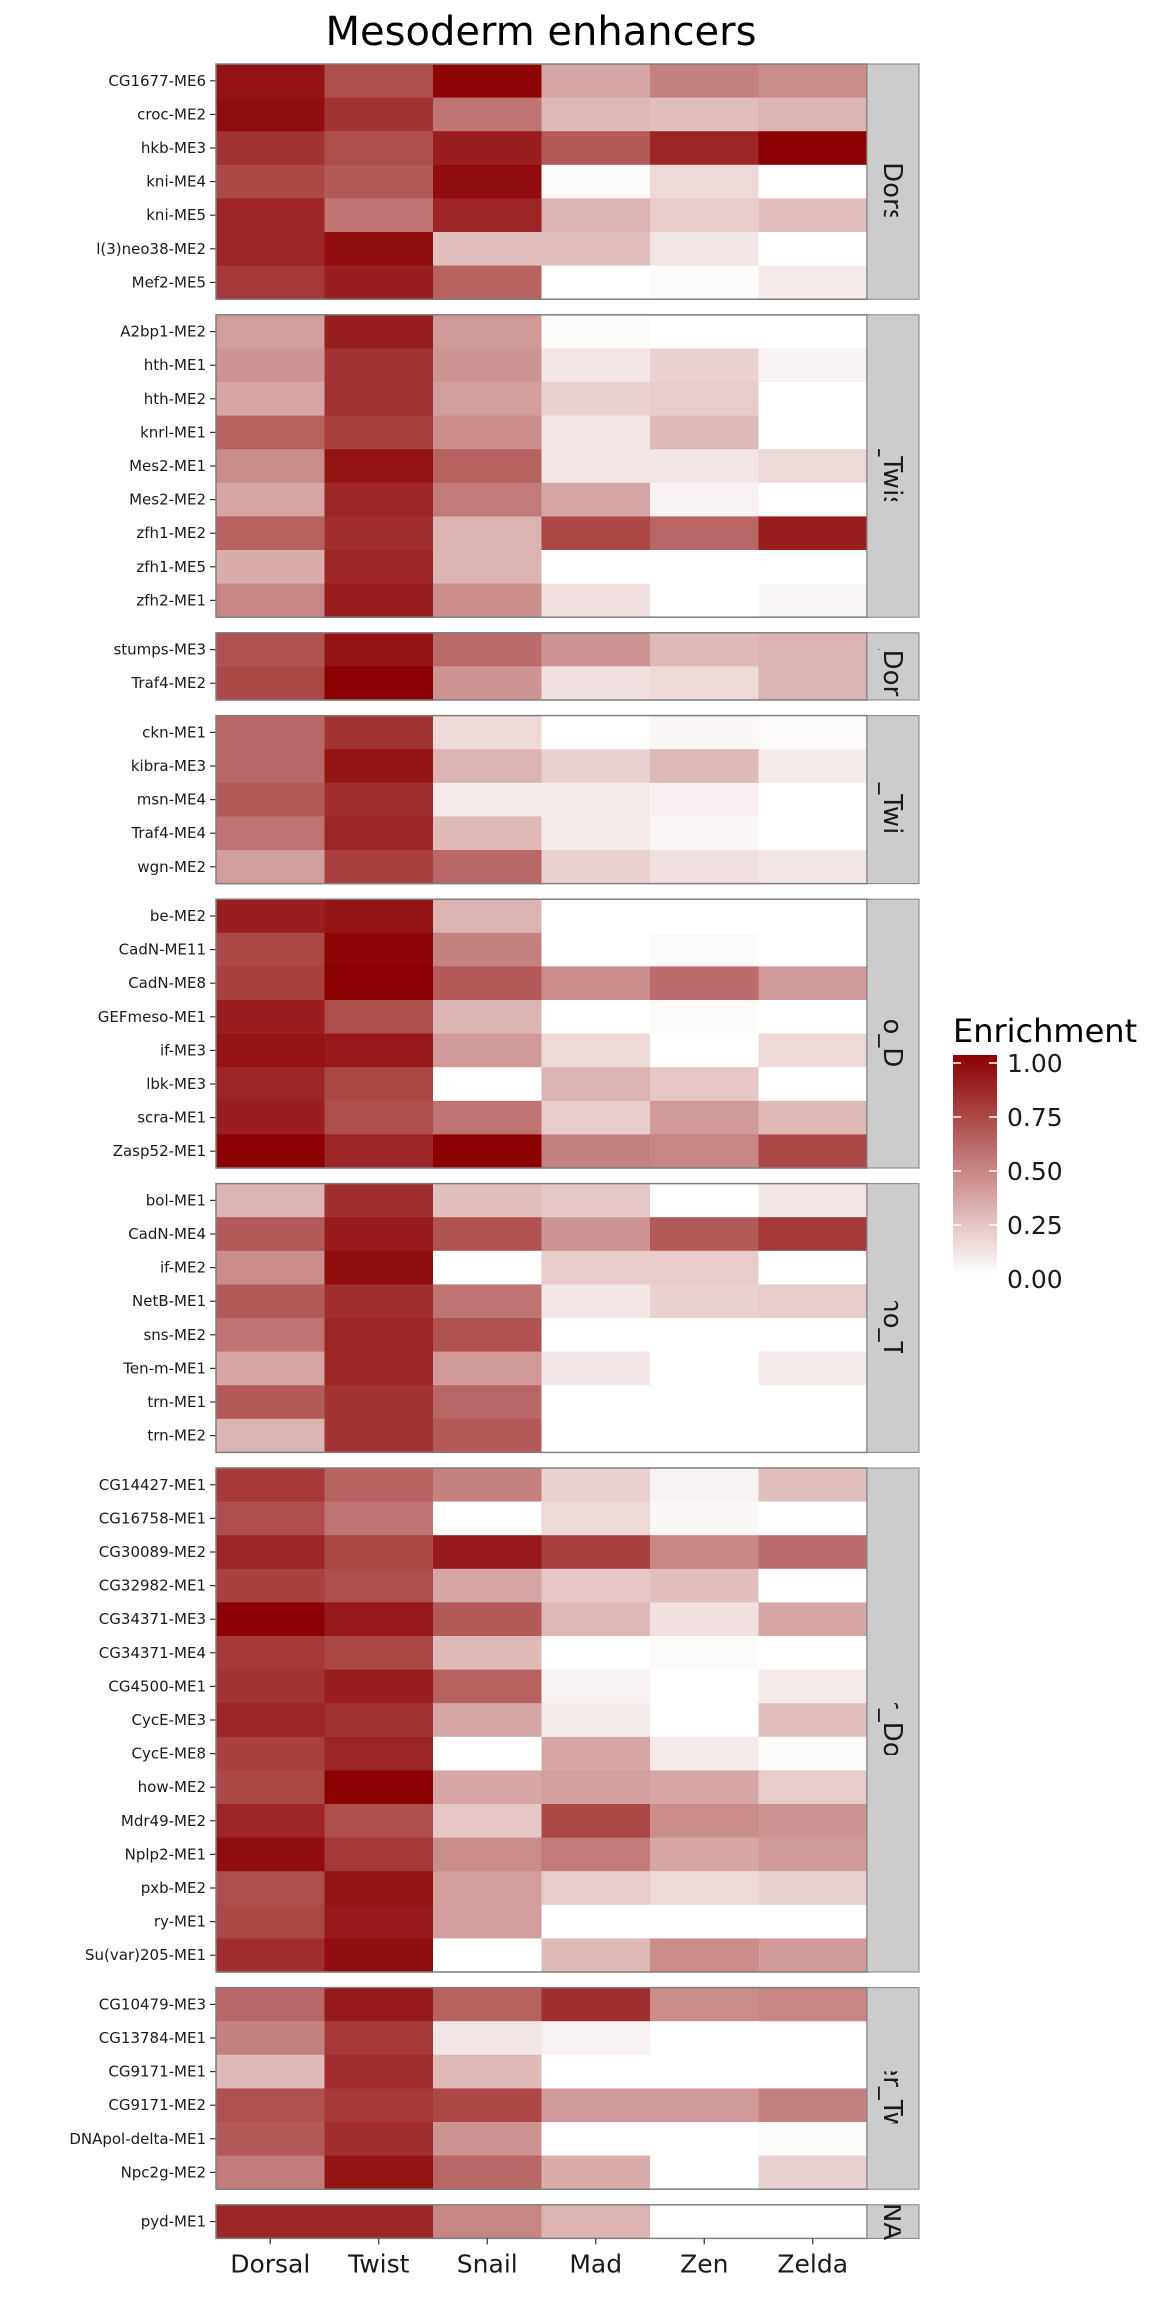  What do you see at coordinates (168, 833) in the screenshot?
I see `row-label: Traf4-ME4` at bounding box center [168, 833].